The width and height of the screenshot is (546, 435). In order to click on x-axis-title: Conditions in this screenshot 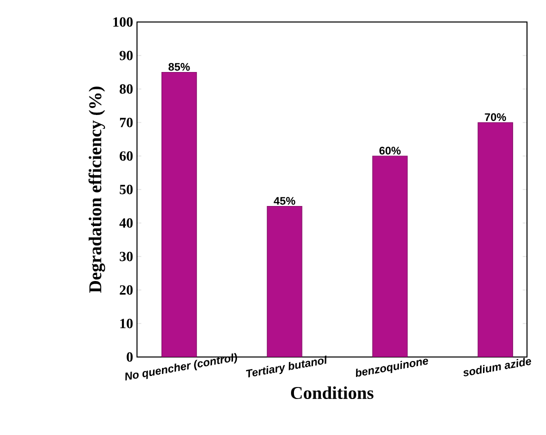, I will do `click(332, 393)`.